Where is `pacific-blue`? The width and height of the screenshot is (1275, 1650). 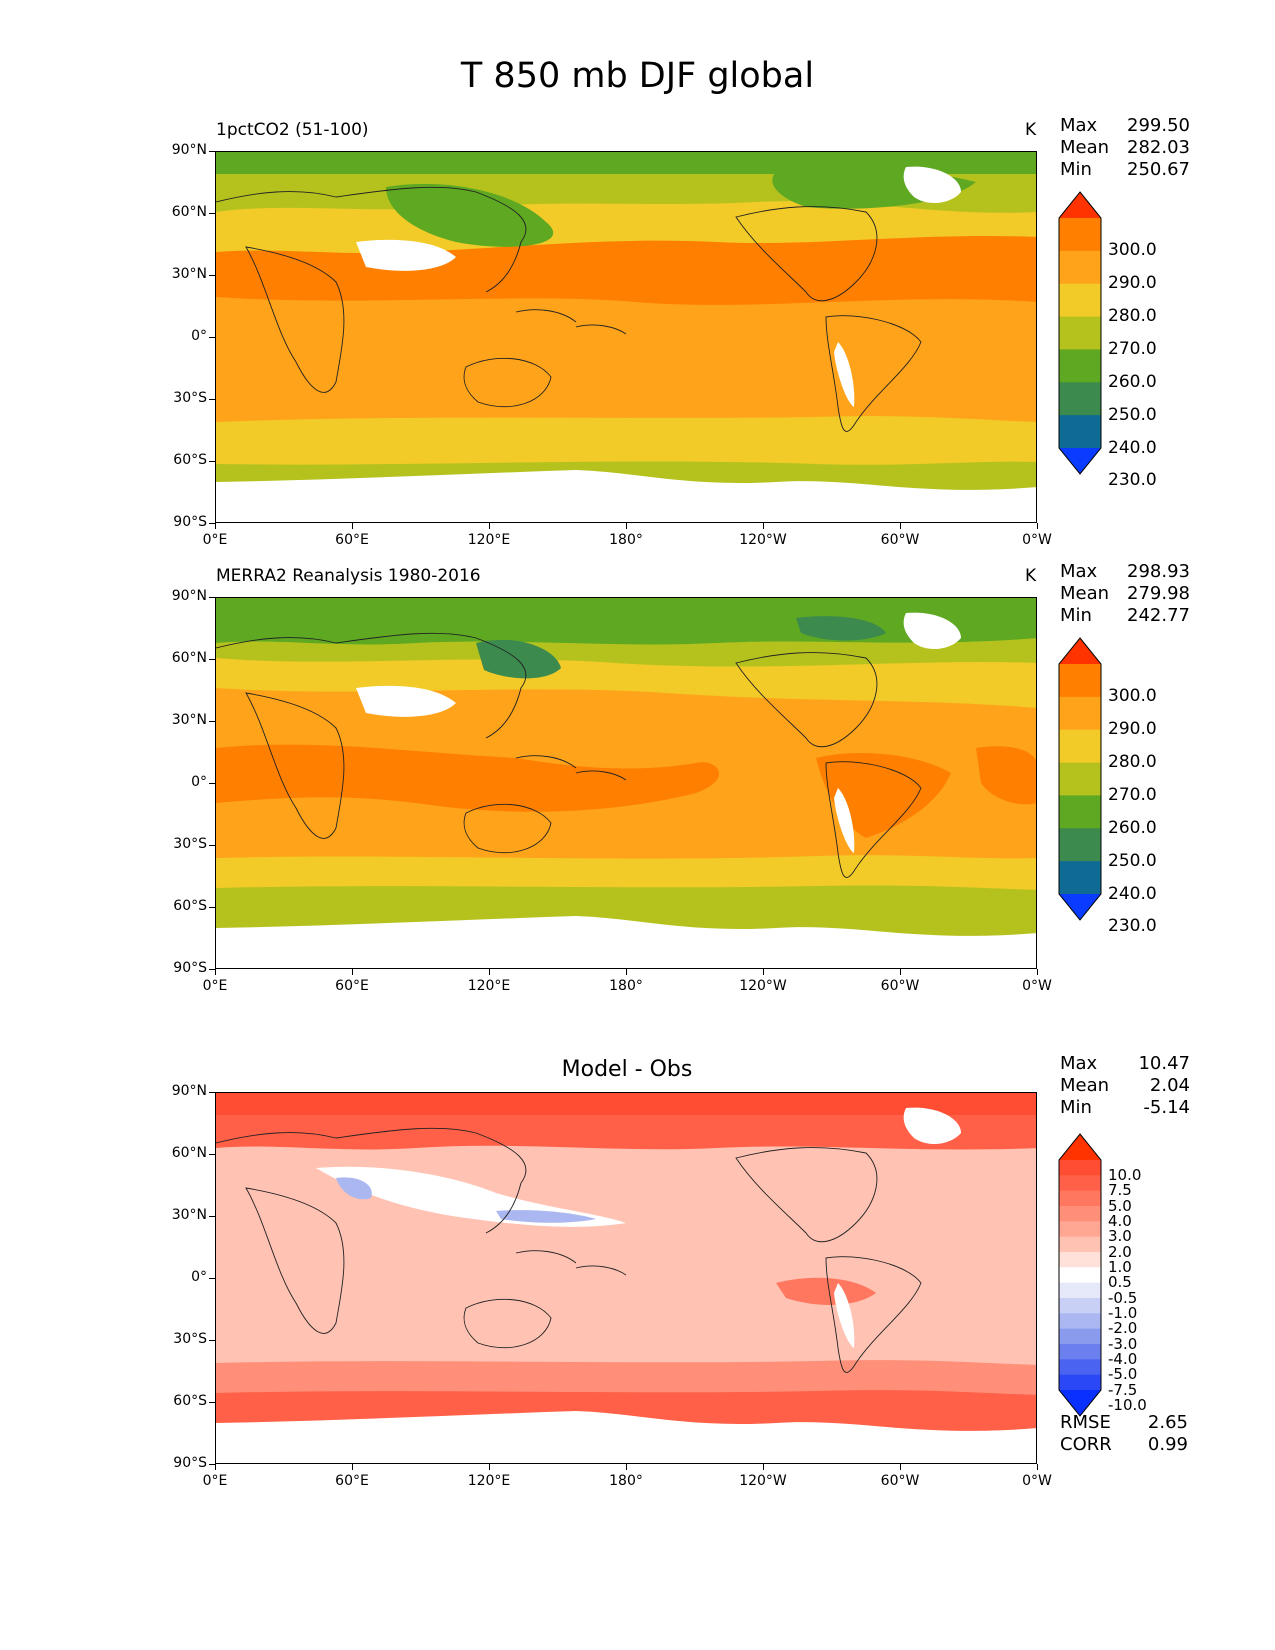
pacific-blue is located at coordinates (546, 1216).